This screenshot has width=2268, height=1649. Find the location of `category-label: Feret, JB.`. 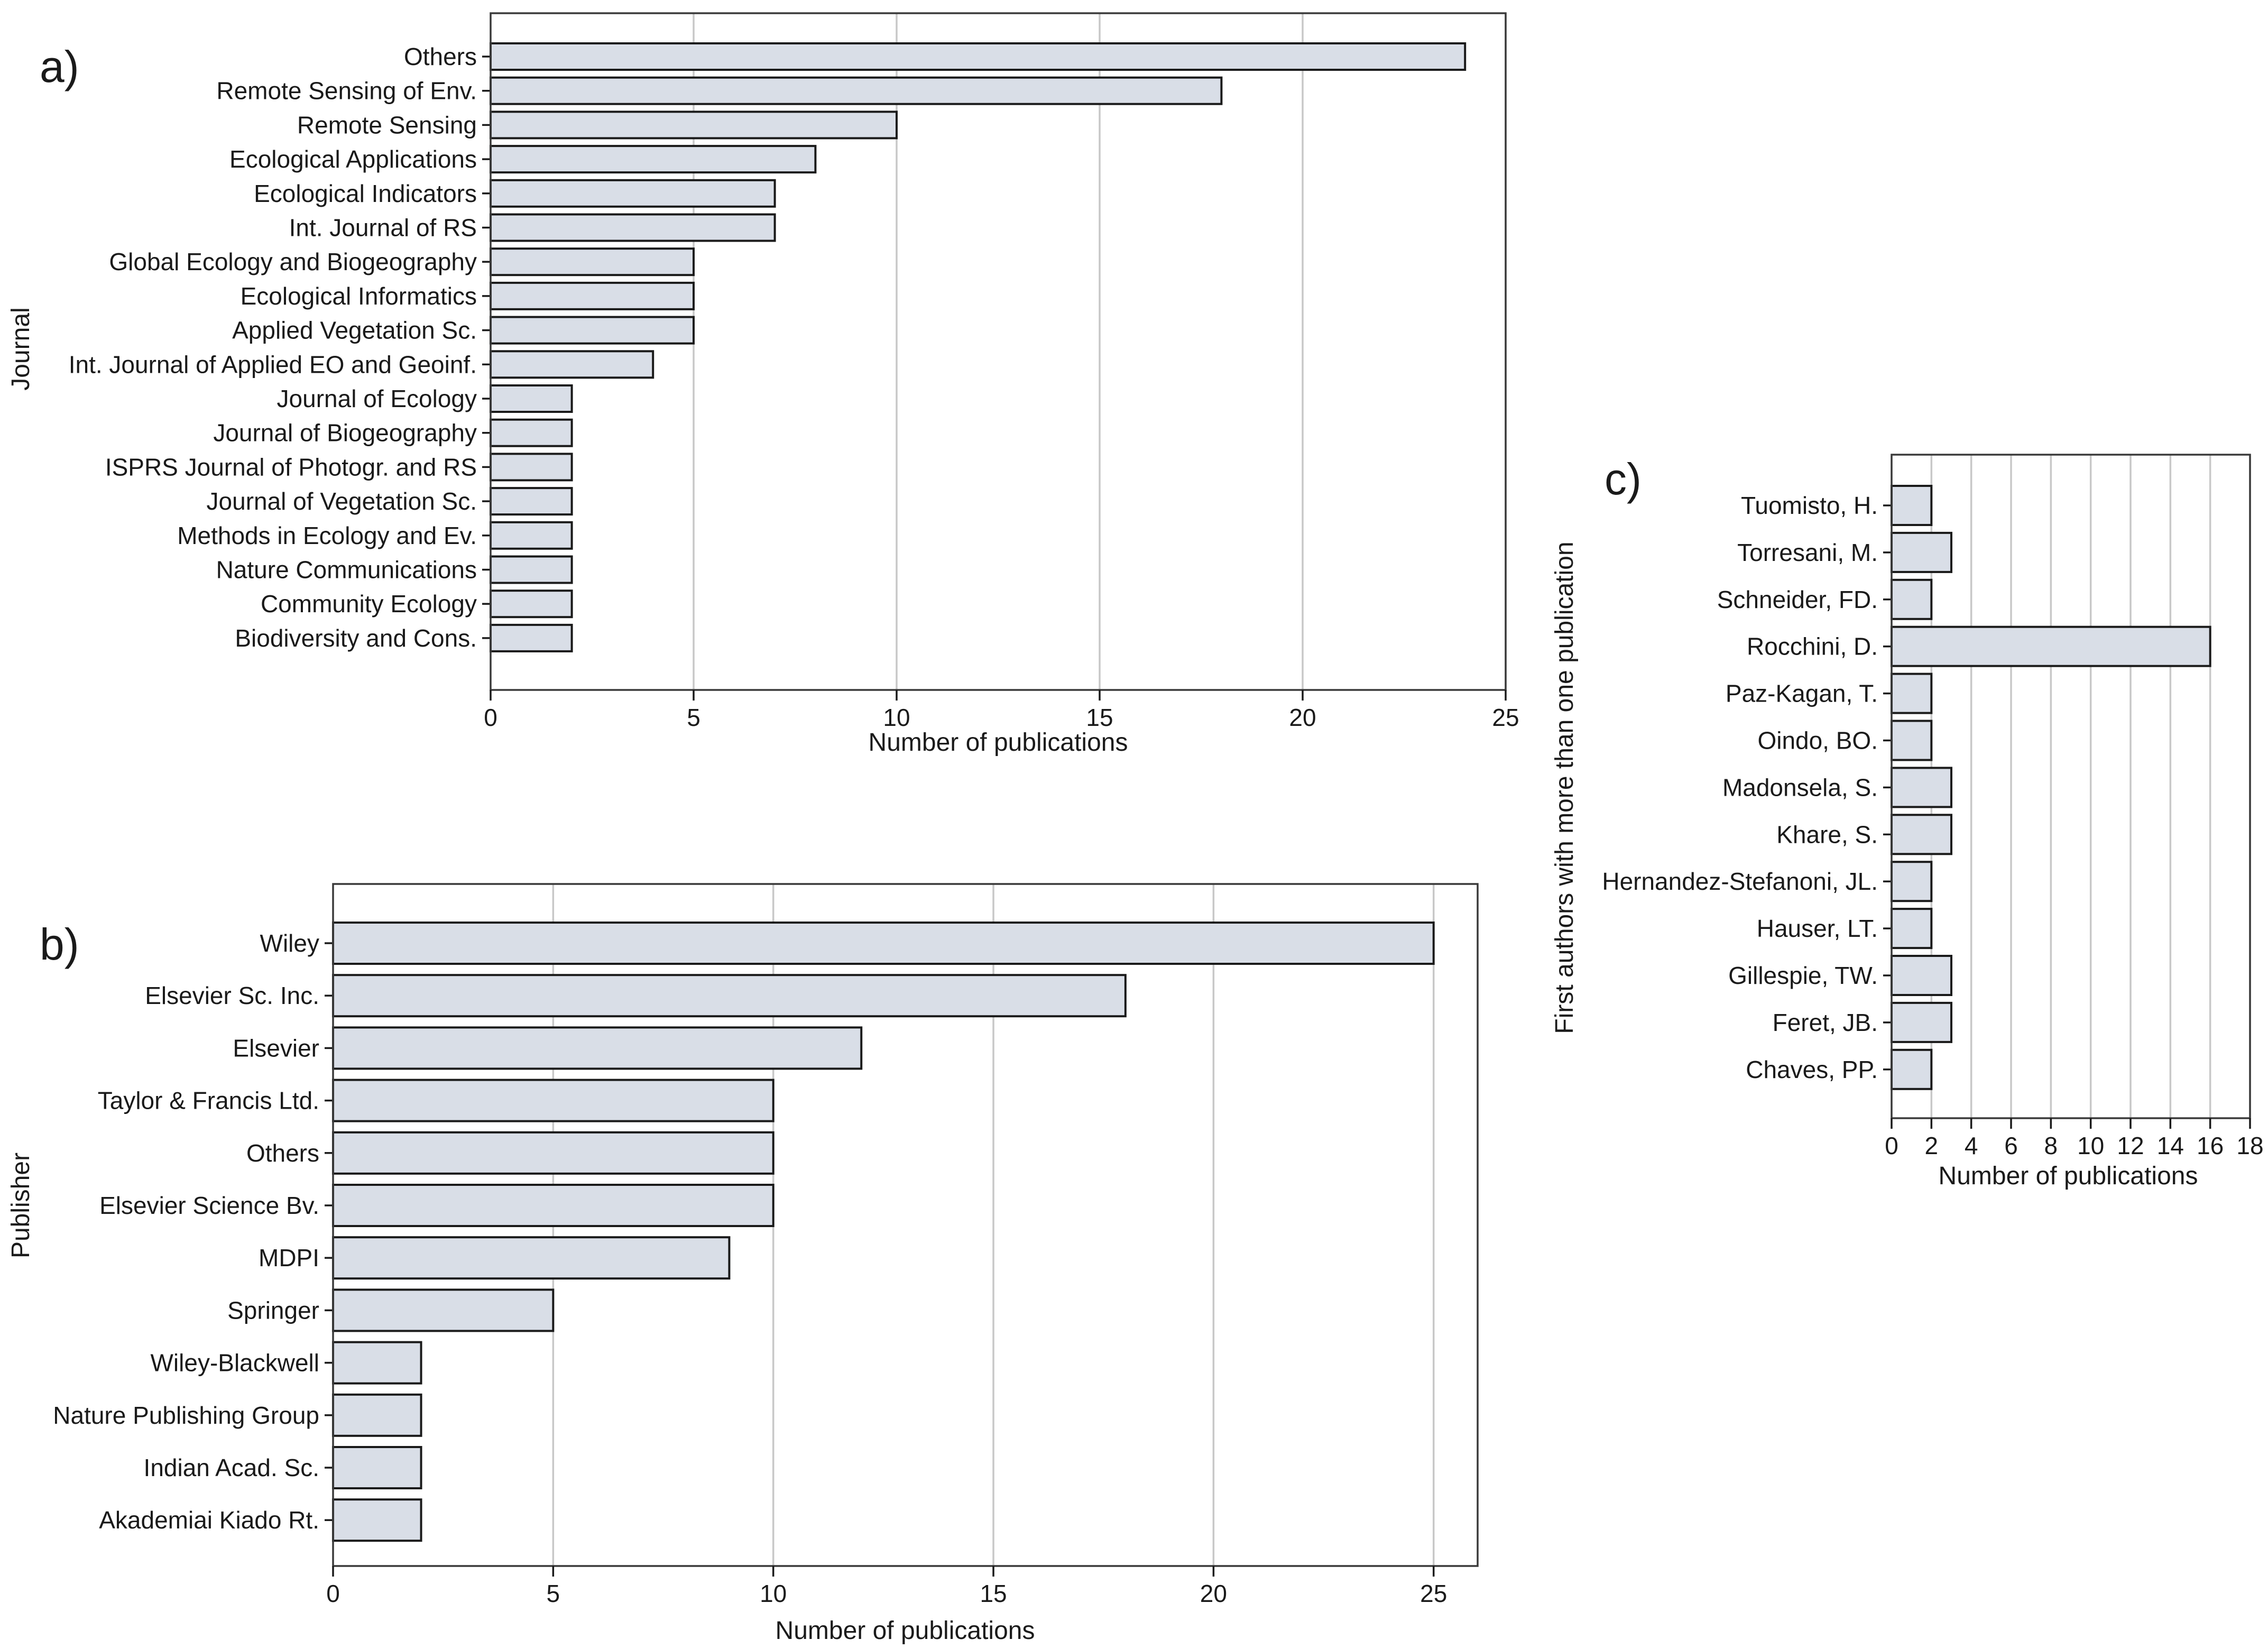

category-label: Feret, JB. is located at coordinates (1826, 1023).